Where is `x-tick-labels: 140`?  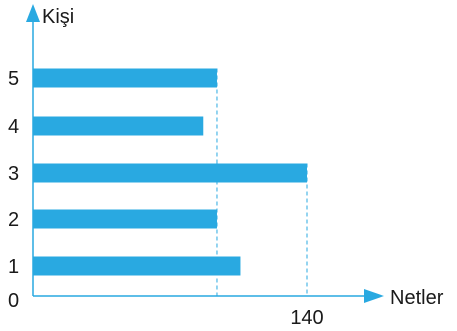 x-tick-labels: 140 is located at coordinates (306, 318).